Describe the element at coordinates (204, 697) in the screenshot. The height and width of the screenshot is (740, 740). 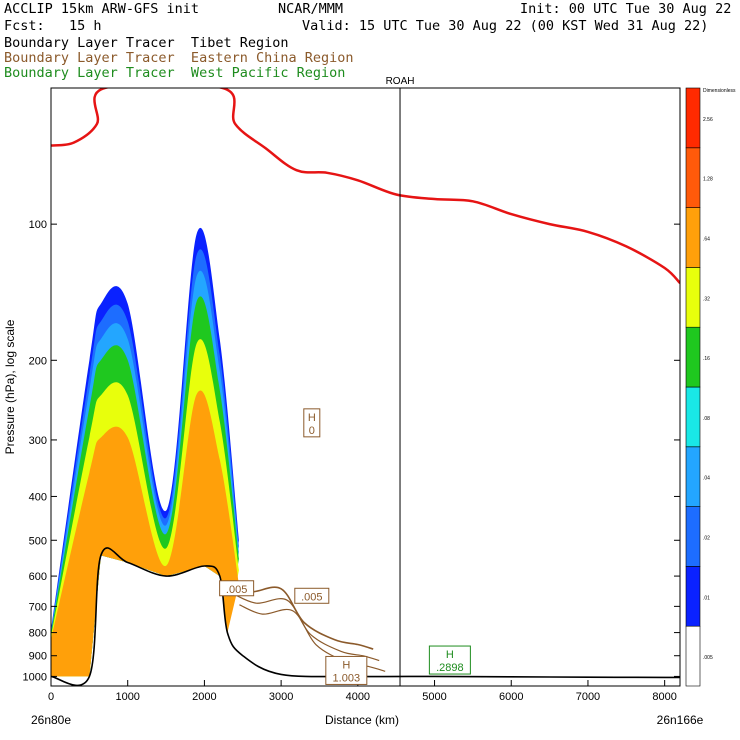
I see `x-tick-label: 2000` at that location.